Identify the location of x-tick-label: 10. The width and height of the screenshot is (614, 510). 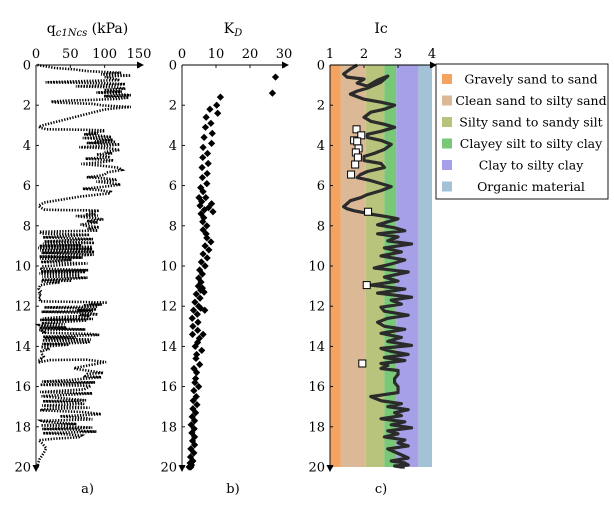
(216, 54).